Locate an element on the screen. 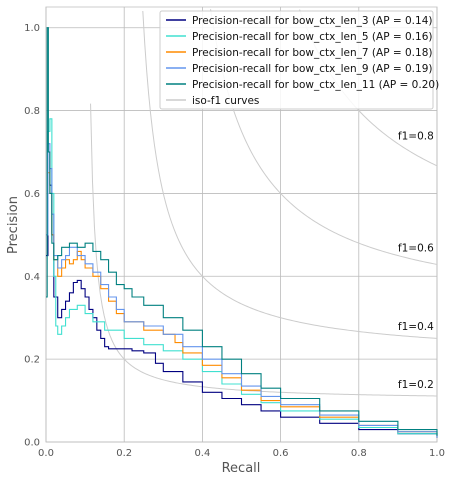  iso-f1-label: f1=0.6 is located at coordinates (416, 248).